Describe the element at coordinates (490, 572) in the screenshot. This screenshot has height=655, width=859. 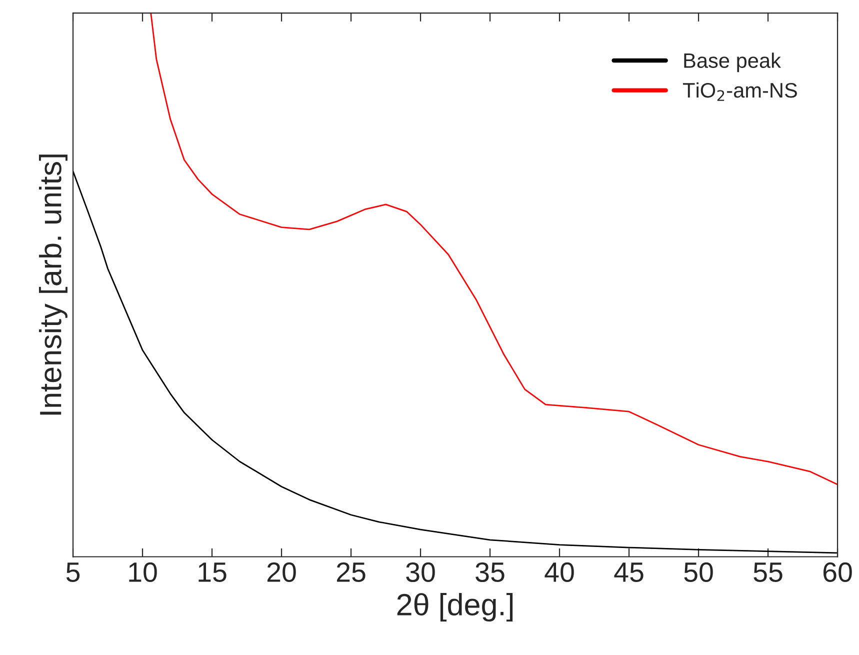
I see `x-tick-label: 35` at that location.